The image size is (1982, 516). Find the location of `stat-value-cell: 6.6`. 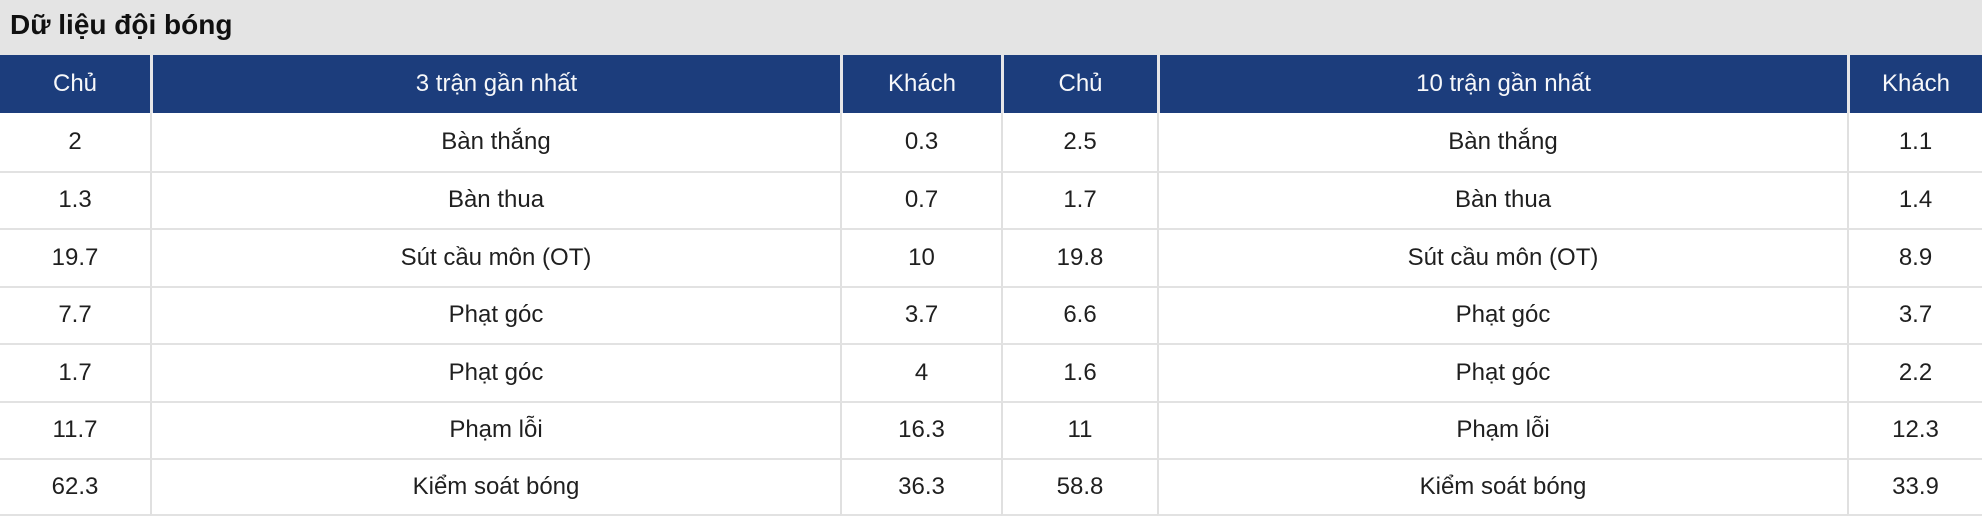

stat-value-cell: 6.6 is located at coordinates (1079, 314).